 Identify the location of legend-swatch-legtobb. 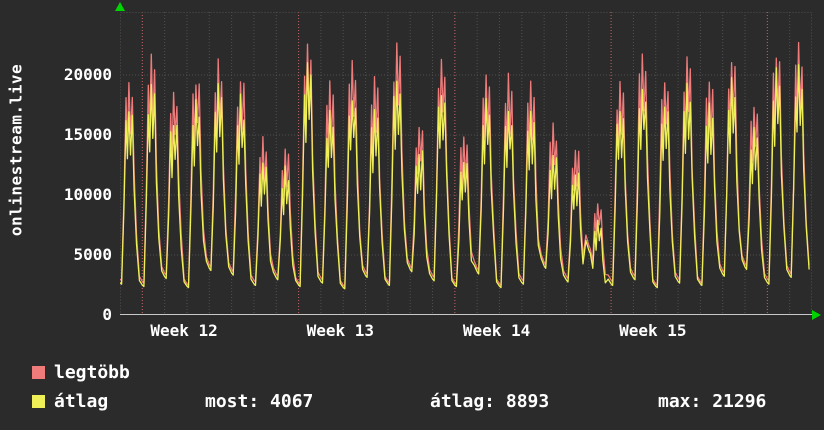
(38, 372).